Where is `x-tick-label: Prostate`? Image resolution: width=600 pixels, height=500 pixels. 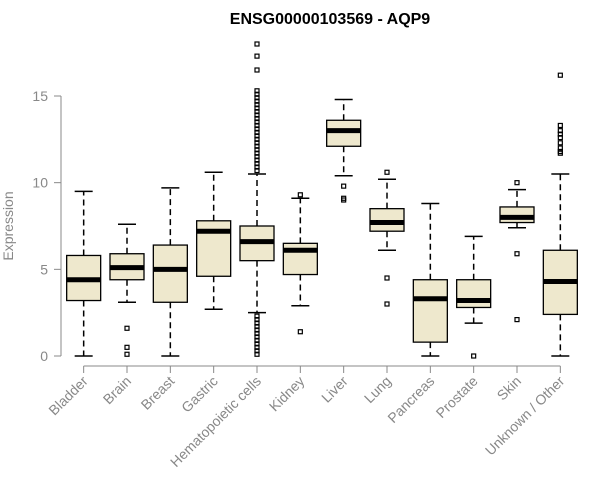
x-tick-label: Prostate is located at coordinates (457, 397).